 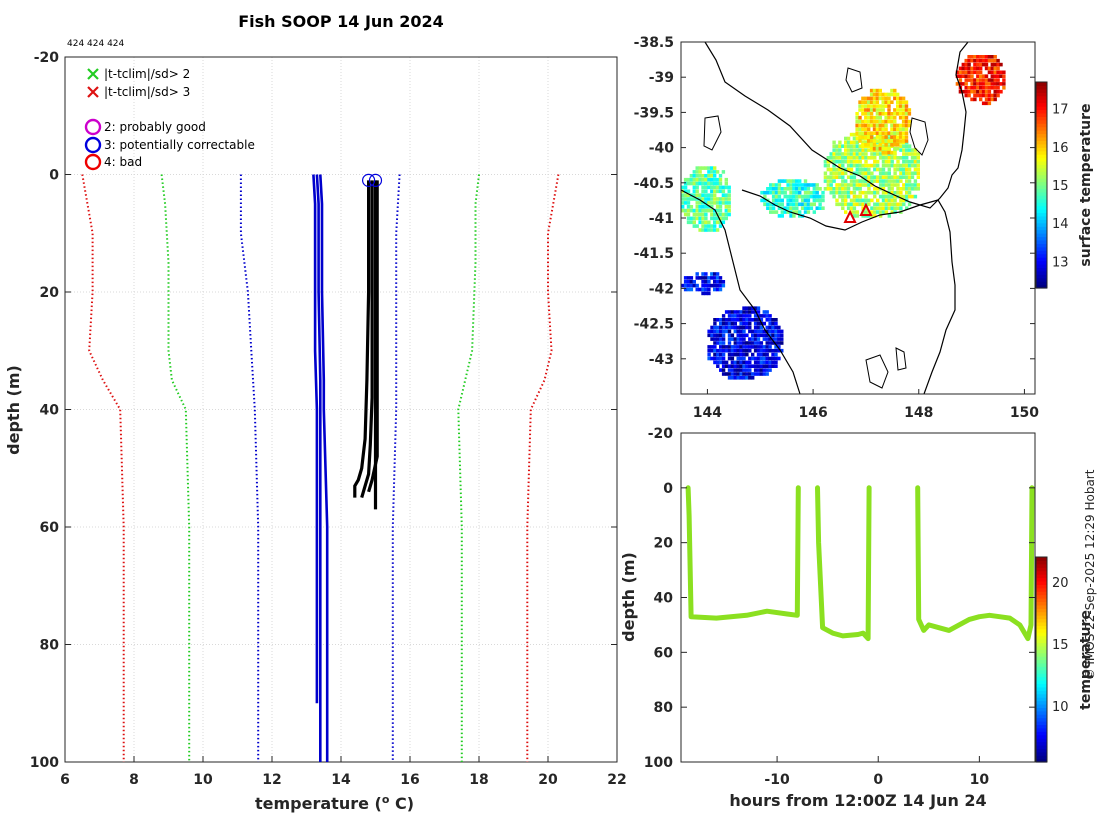 What do you see at coordinates (1024, 413) in the screenshot?
I see `map-xtick-label: 150` at bounding box center [1024, 413].